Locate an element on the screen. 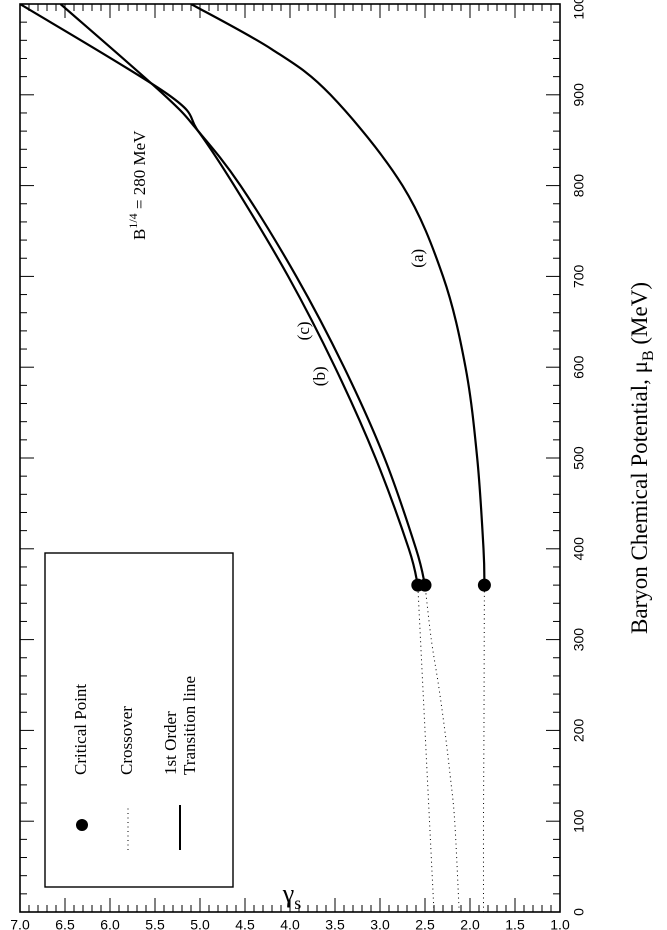 Image resolution: width=667 pixels, height=930 pixels. y-tick-label: 6.5 is located at coordinates (65, 923).